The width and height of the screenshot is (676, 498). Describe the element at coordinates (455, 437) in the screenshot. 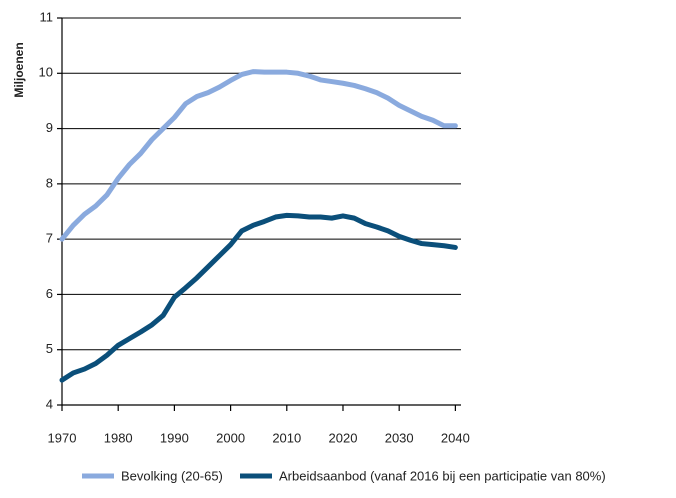

I see `x-tick-label: 2040` at that location.